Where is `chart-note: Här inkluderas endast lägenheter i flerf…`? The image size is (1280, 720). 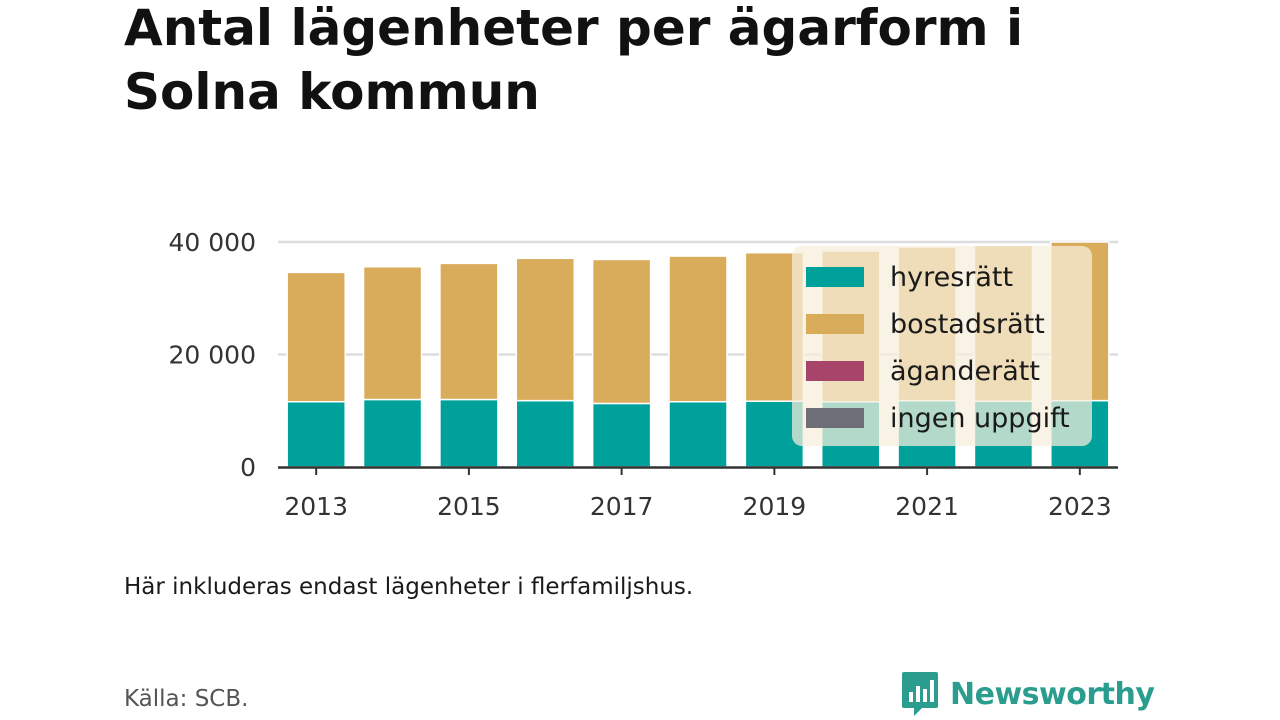
chart-note: Här inkluderas endast lägenheter i flerf… is located at coordinates (409, 587).